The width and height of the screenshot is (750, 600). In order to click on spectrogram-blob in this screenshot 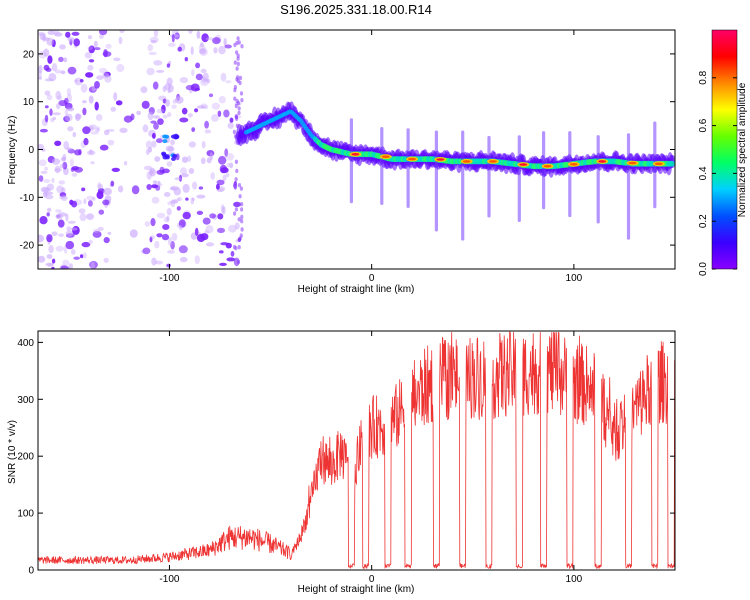, I will do `click(175, 156)`.